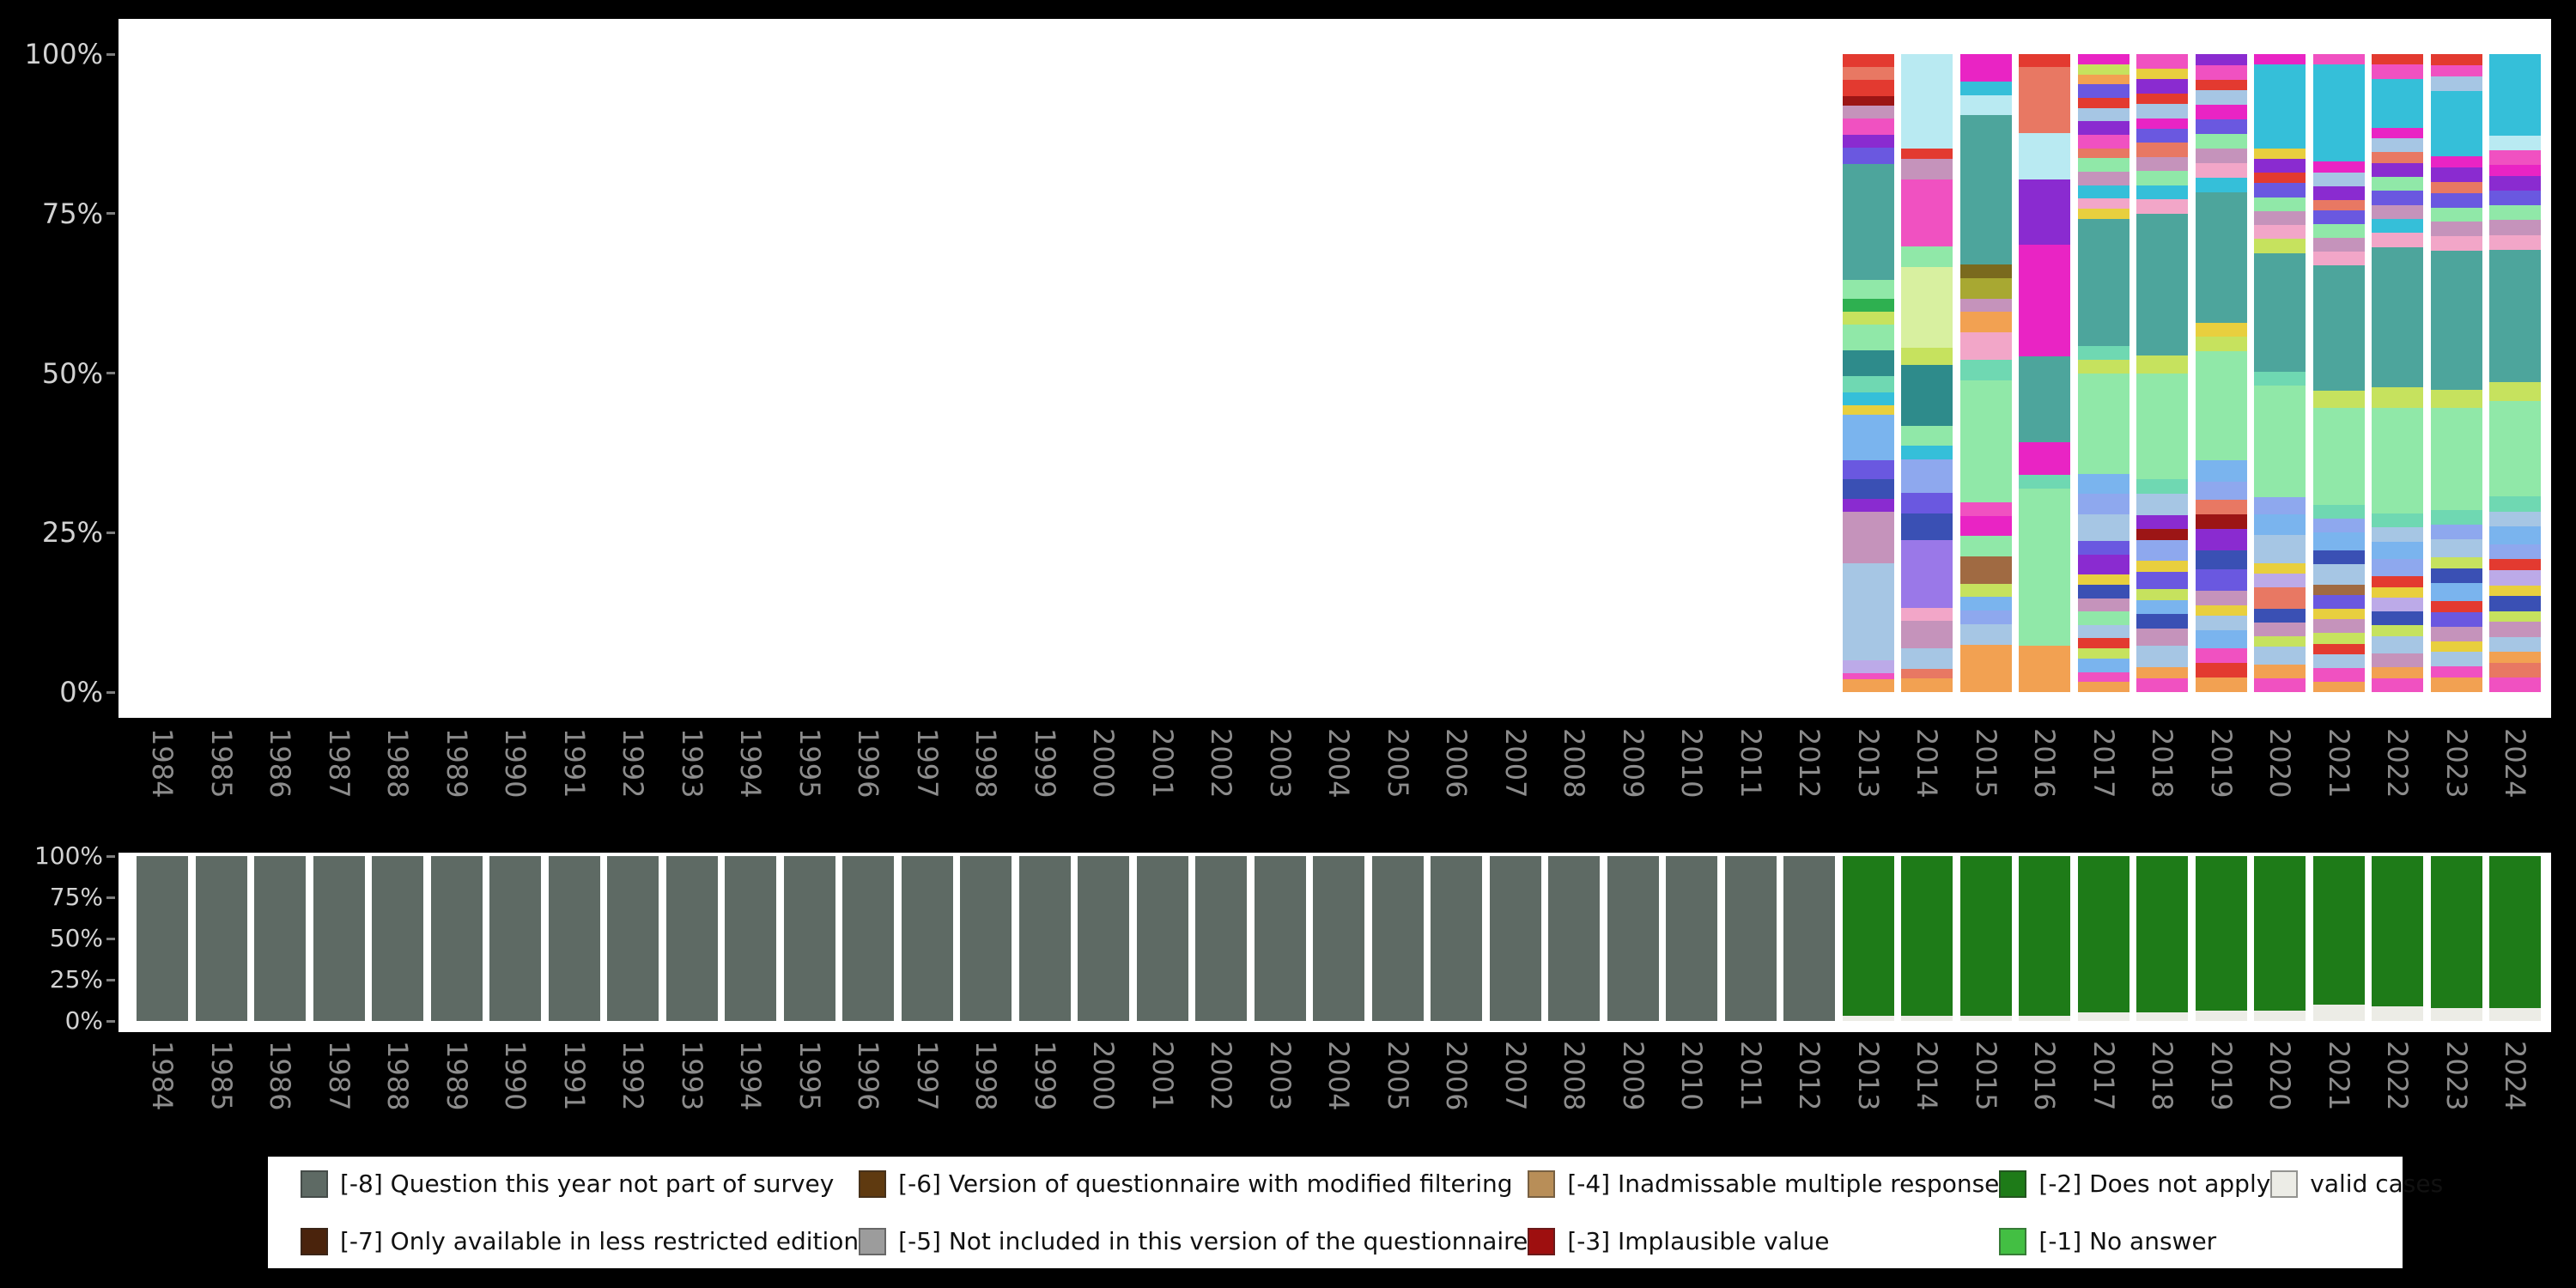 Image resolution: width=2576 pixels, height=1288 pixels. Describe the element at coordinates (2456, 373) in the screenshot. I see `top-bar-2023` at that location.